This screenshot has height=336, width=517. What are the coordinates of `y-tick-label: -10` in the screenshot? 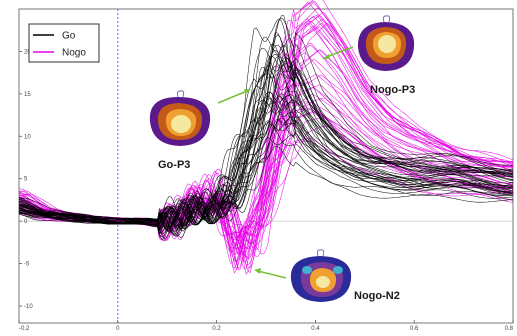 It's located at (28, 307).